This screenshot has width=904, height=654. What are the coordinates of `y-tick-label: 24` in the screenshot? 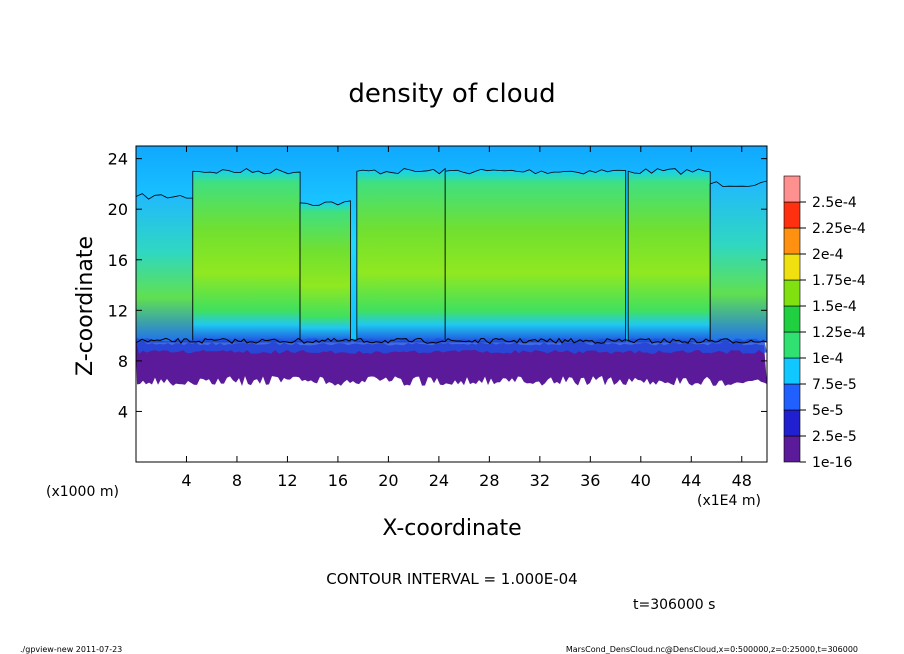 It's located at (118, 159).